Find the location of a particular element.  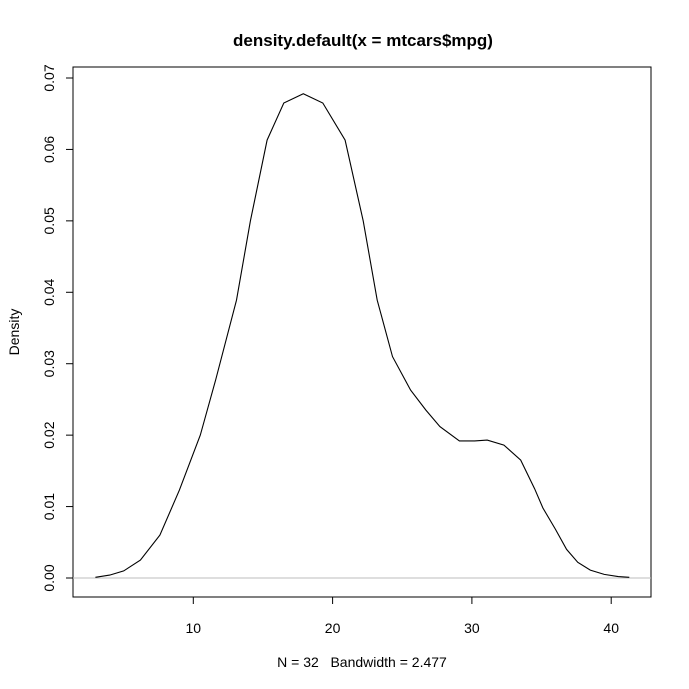

y-tick-label: 0.02 is located at coordinates (49, 434).